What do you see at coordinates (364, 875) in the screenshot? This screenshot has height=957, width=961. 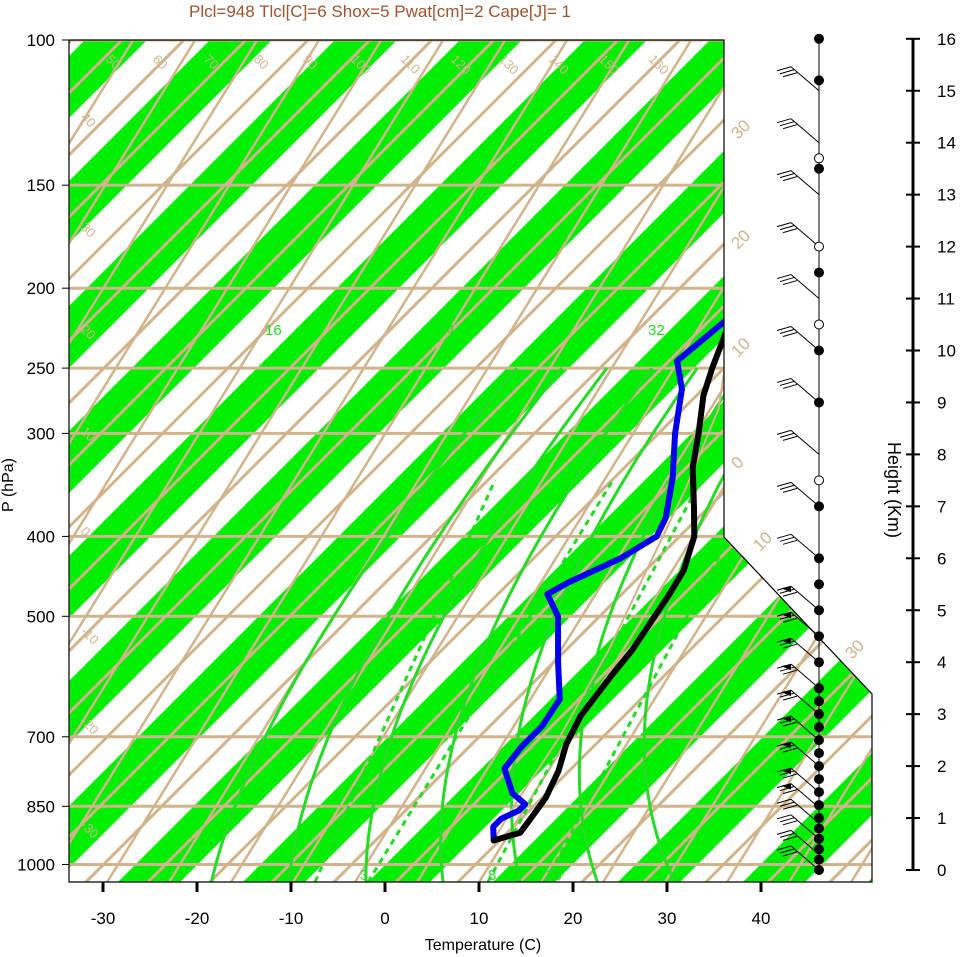 I see `mixing-label: 3` at bounding box center [364, 875].